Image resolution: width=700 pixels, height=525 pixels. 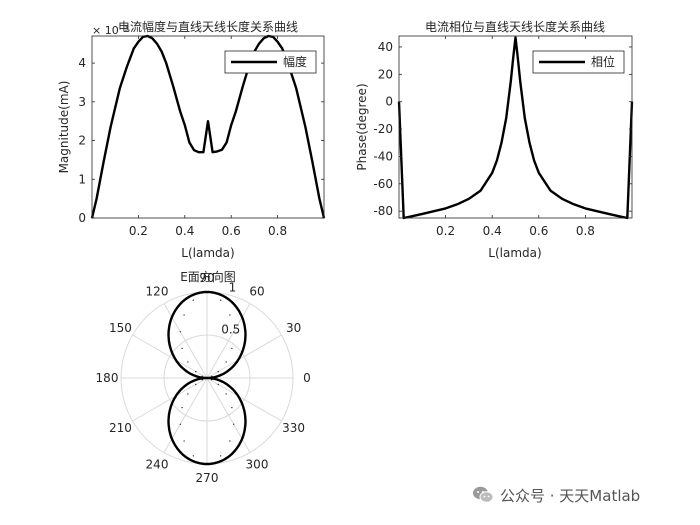 I want to click on polar-angle-label: 270, so click(x=207, y=478).